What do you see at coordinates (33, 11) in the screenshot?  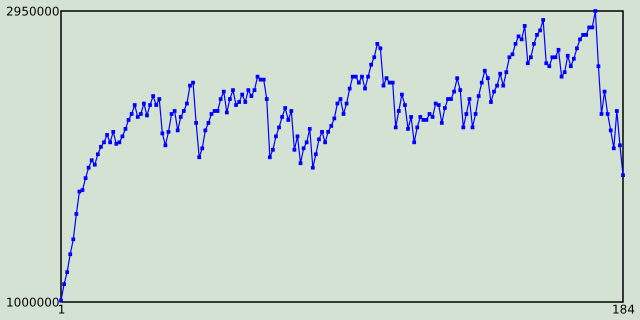 I see `y-tick-label: 2950000` at bounding box center [33, 11].